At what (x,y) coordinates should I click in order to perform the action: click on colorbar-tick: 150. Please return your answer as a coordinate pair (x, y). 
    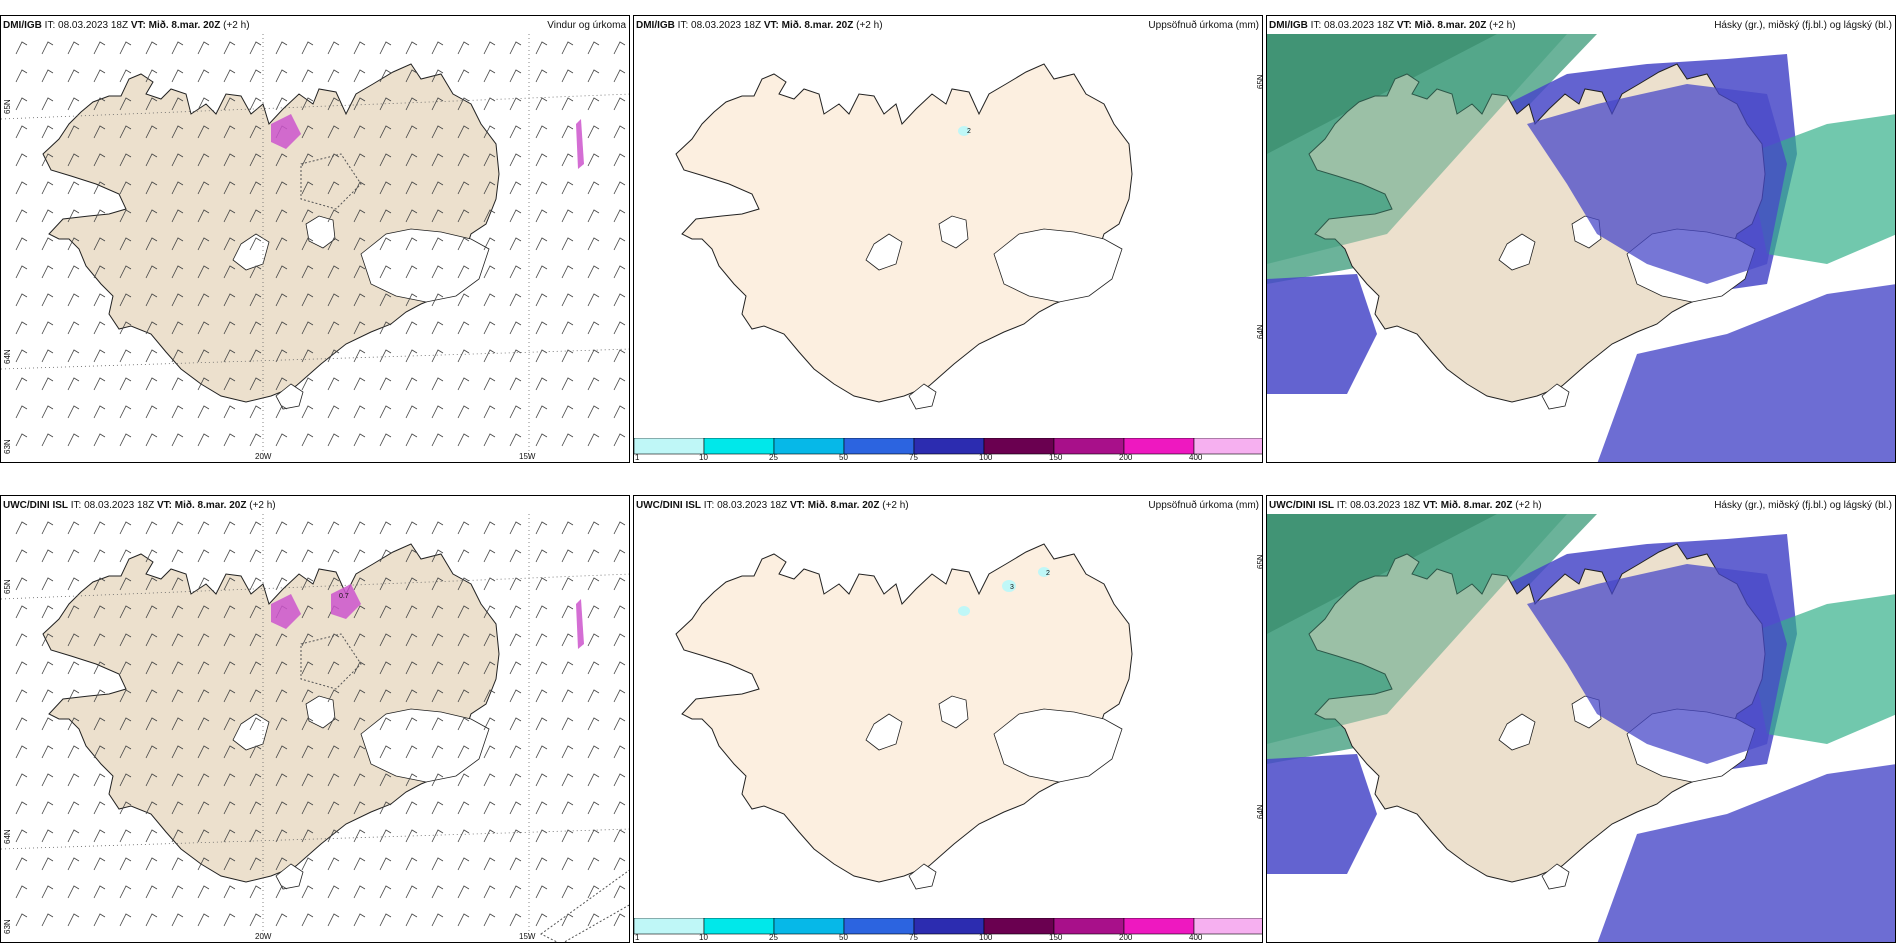
    Looking at the image, I should click on (1056, 937).